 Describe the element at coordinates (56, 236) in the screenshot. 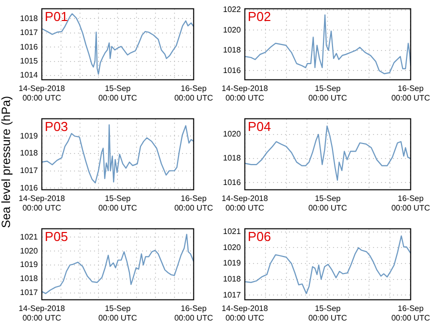

I see `chart-title: P05` at that location.